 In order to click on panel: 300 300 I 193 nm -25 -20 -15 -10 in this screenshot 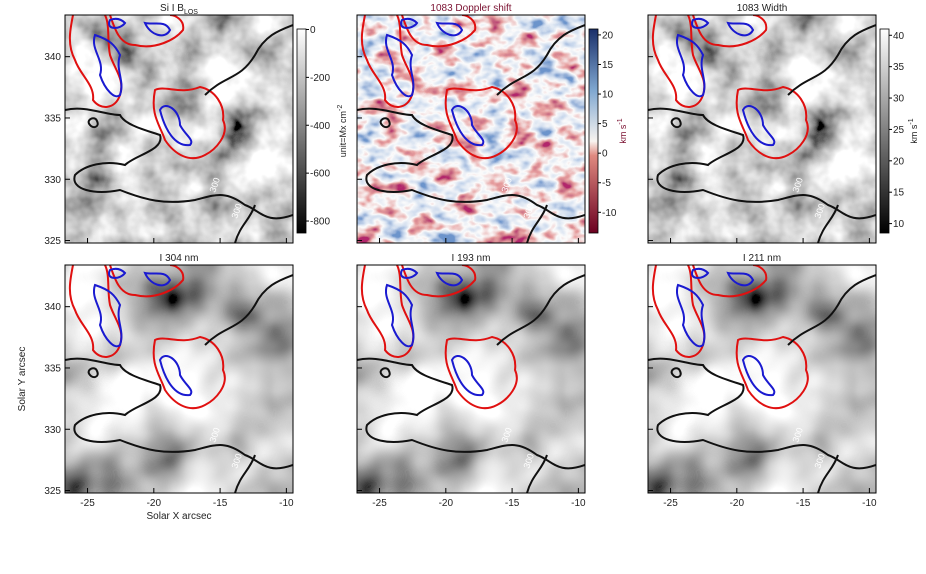, I will do `click(471, 381)`.